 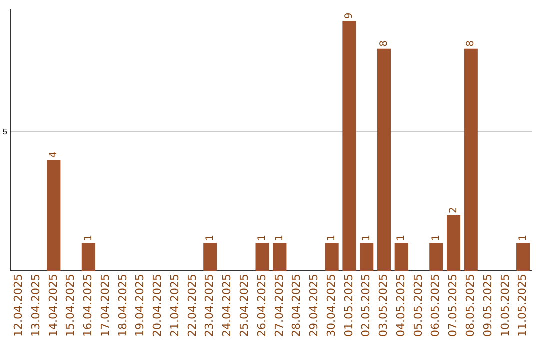 I want to click on x-tick-label: 04.05.2025, so click(x=401, y=306).